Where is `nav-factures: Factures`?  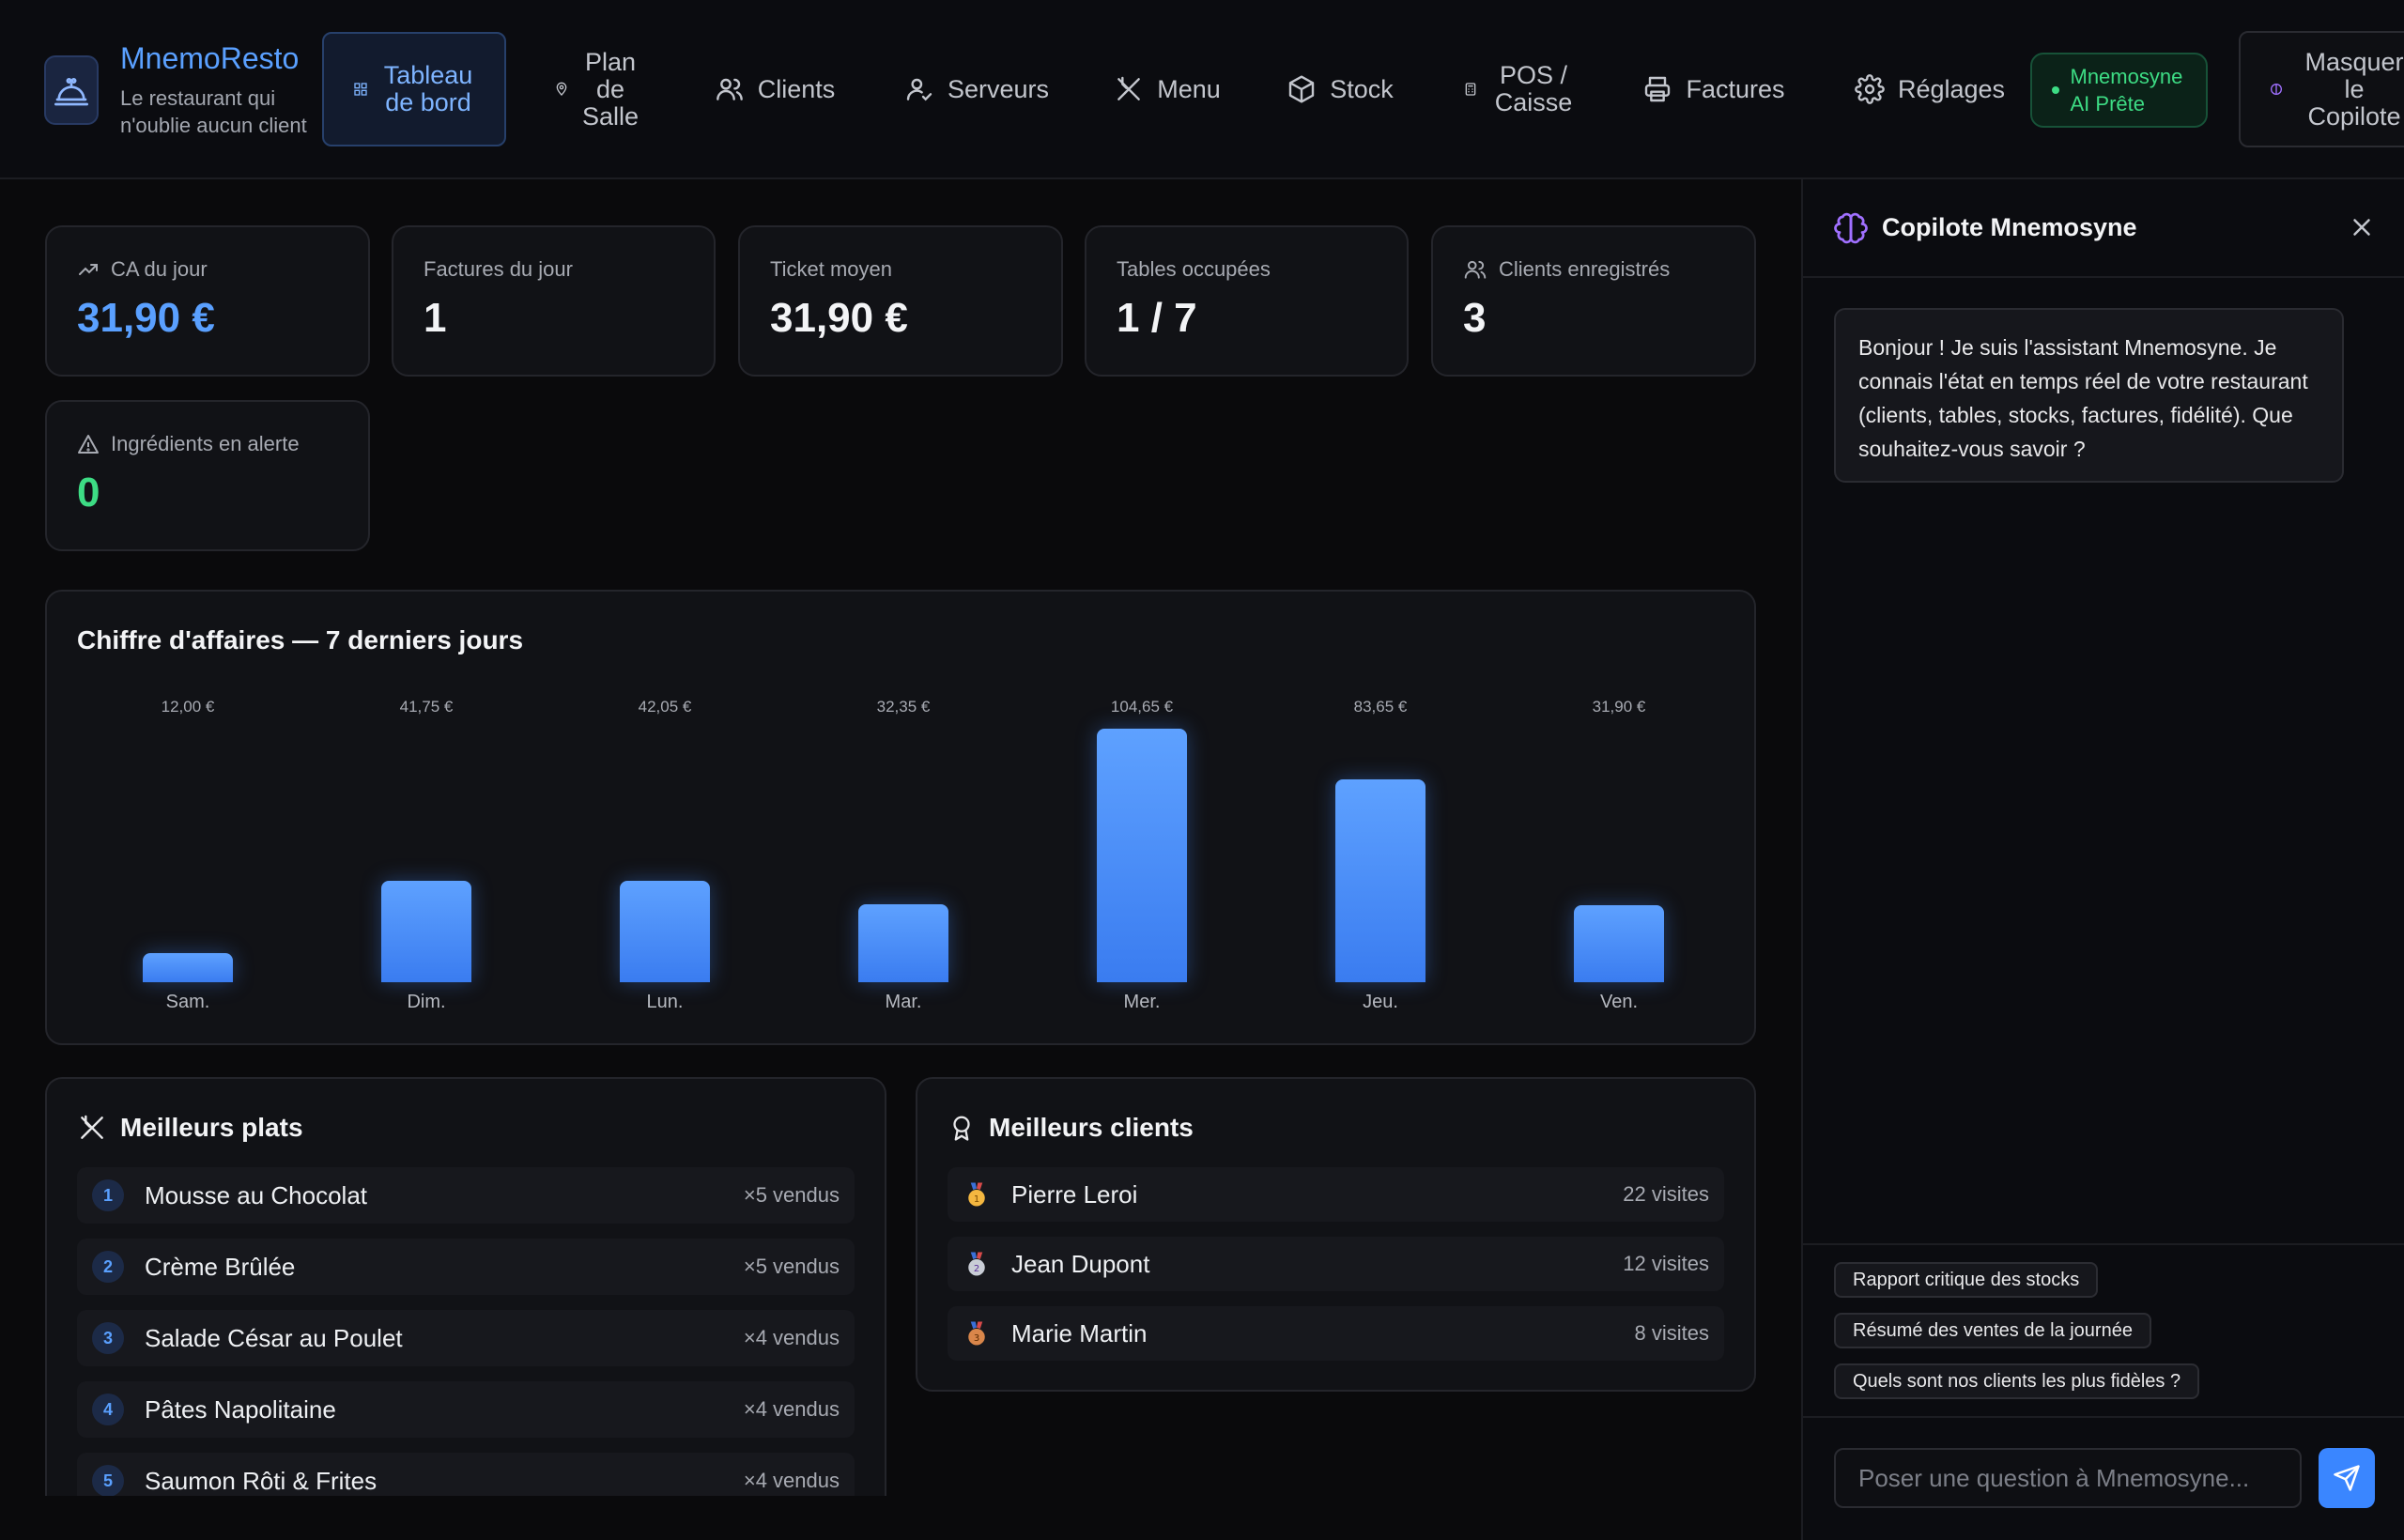
nav-factures: Factures is located at coordinates (1714, 89).